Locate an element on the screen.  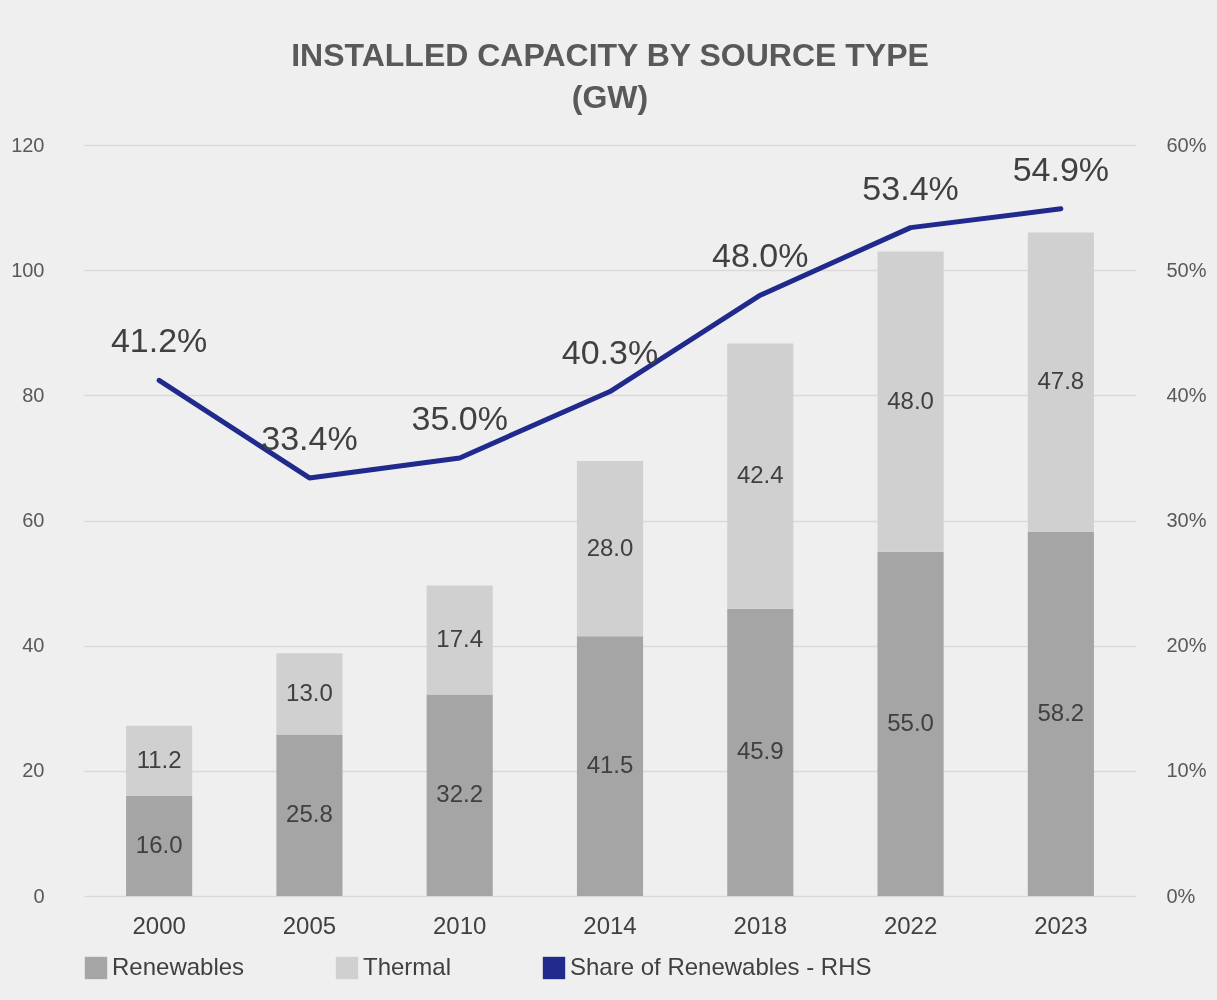
y-tick-label: 20 is located at coordinates (33, 770).